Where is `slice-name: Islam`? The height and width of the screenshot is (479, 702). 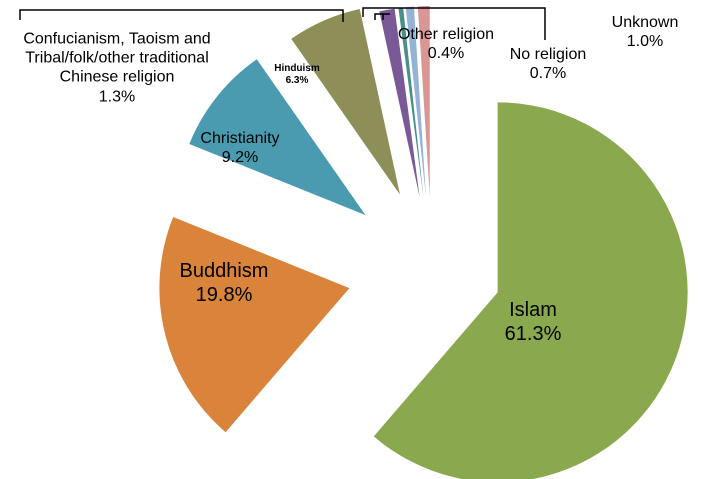 slice-name: Islam is located at coordinates (533, 310).